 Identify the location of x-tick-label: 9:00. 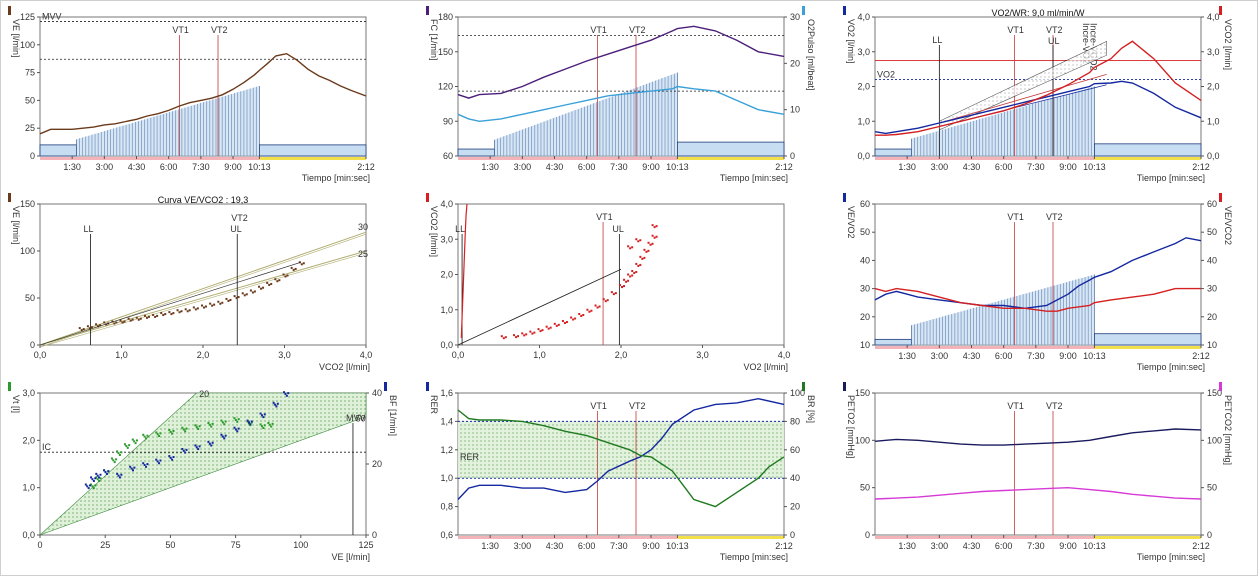
(1068, 167).